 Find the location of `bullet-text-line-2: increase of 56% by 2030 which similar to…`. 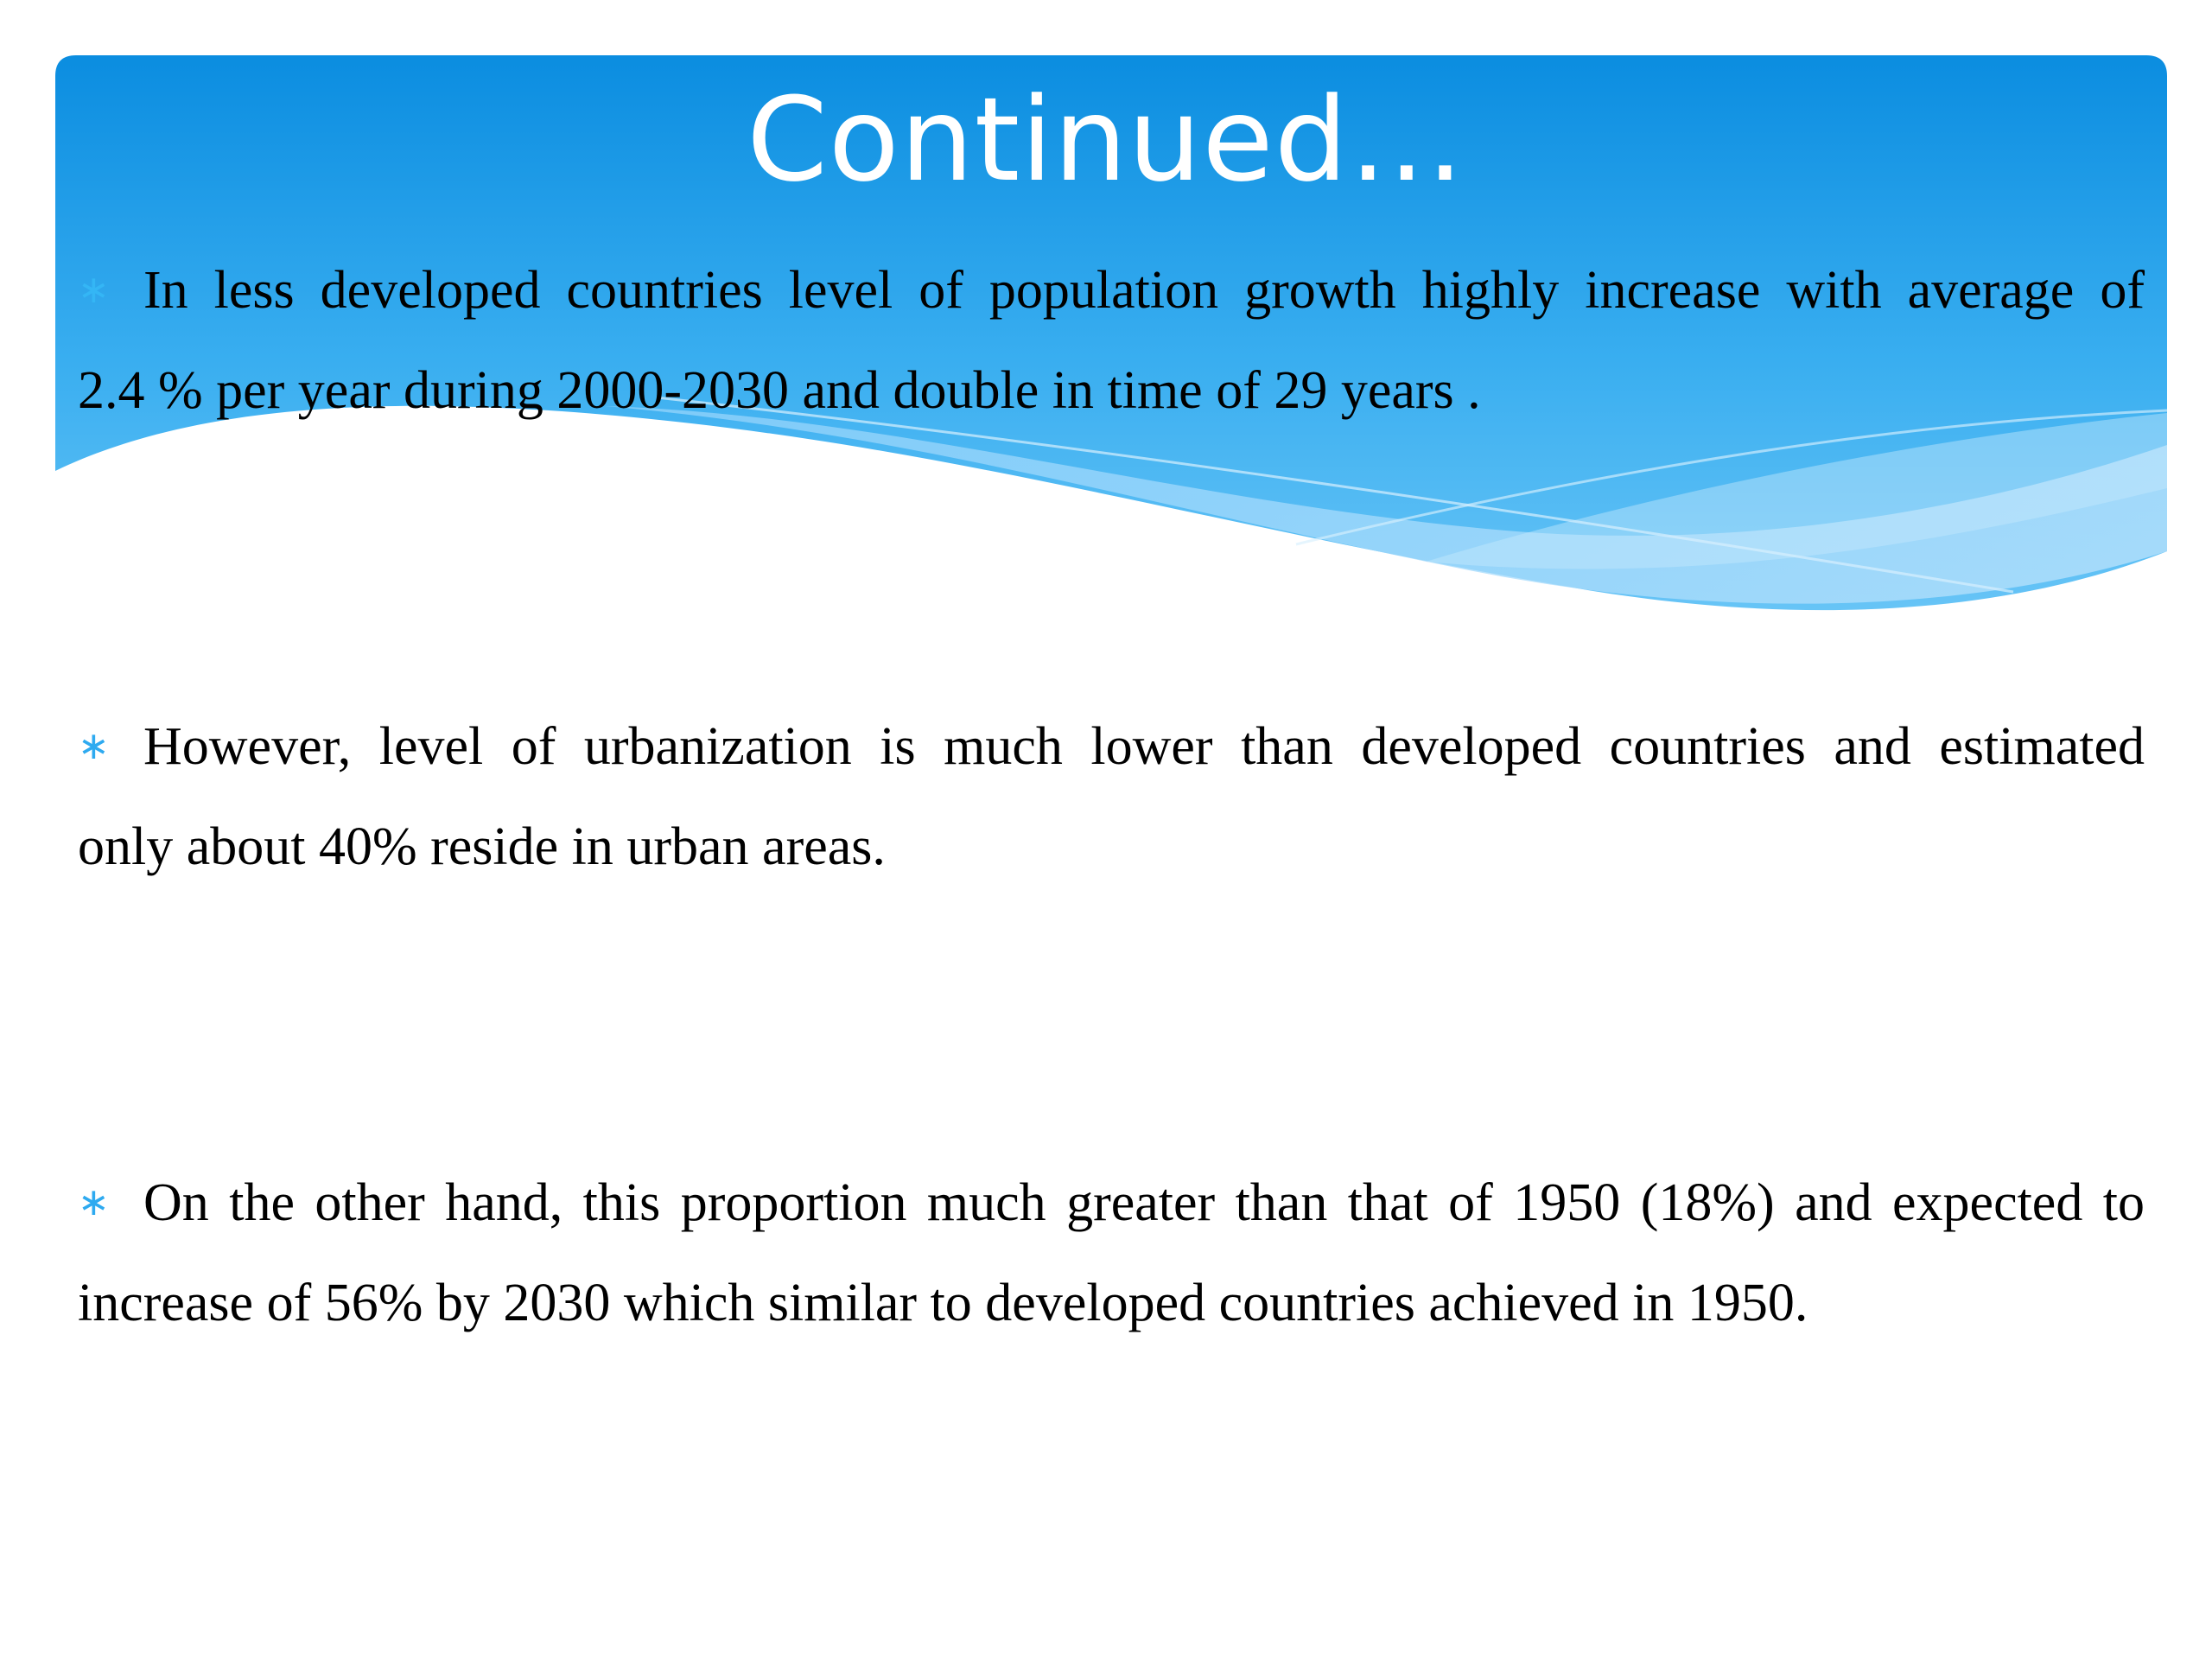

bullet-text-line-2: increase of 56% by 2030 which similar to… is located at coordinates (943, 1303).